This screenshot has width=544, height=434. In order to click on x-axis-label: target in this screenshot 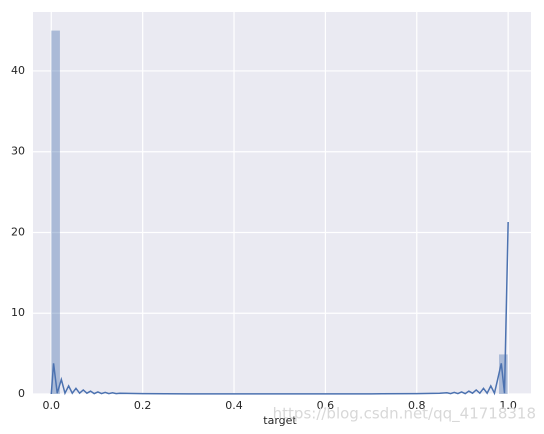, I will do `click(280, 420)`.